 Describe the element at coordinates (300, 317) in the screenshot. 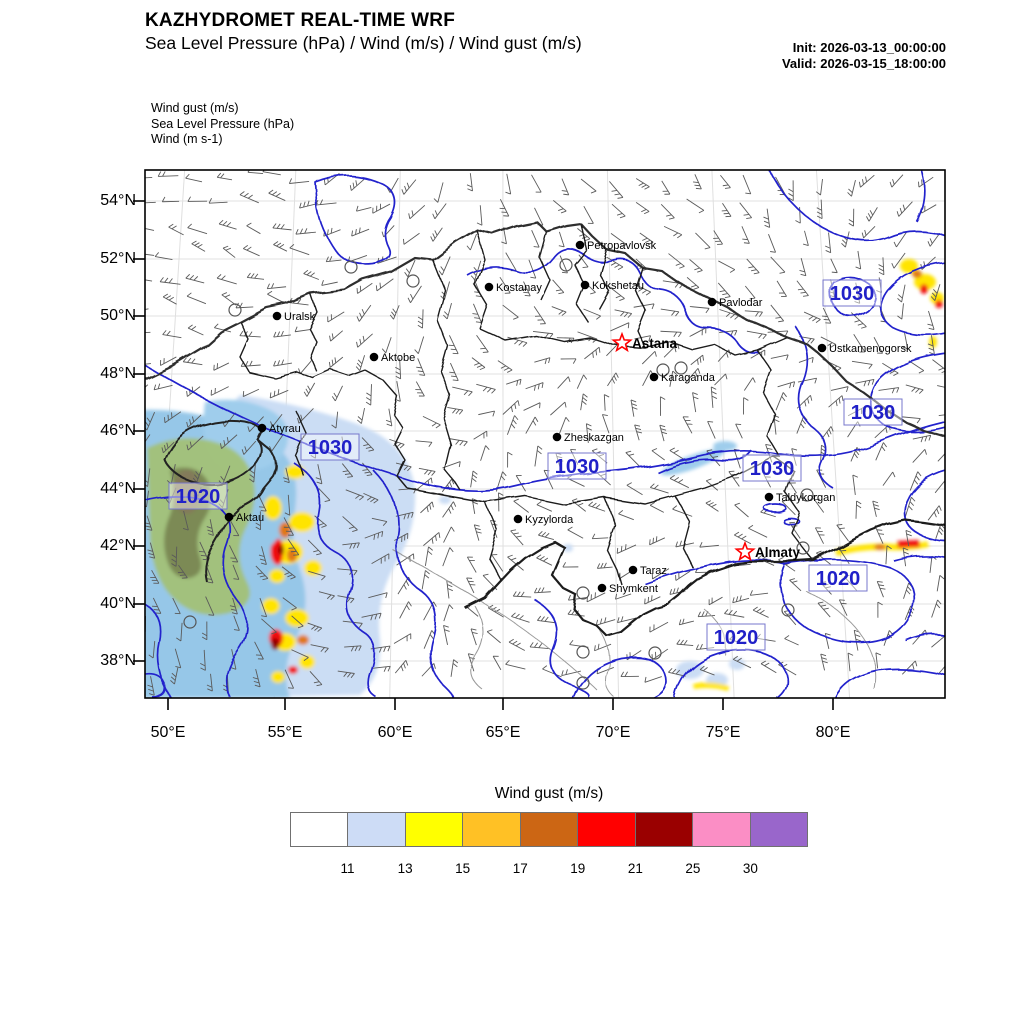

I see `city-label: Uralsk` at that location.